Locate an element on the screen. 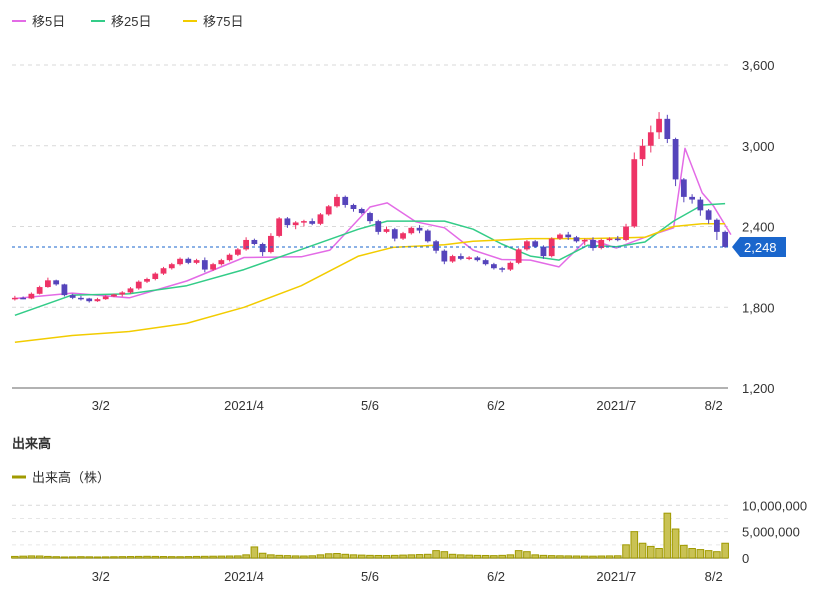  legend-label-0: 移5日 is located at coordinates (48, 21).